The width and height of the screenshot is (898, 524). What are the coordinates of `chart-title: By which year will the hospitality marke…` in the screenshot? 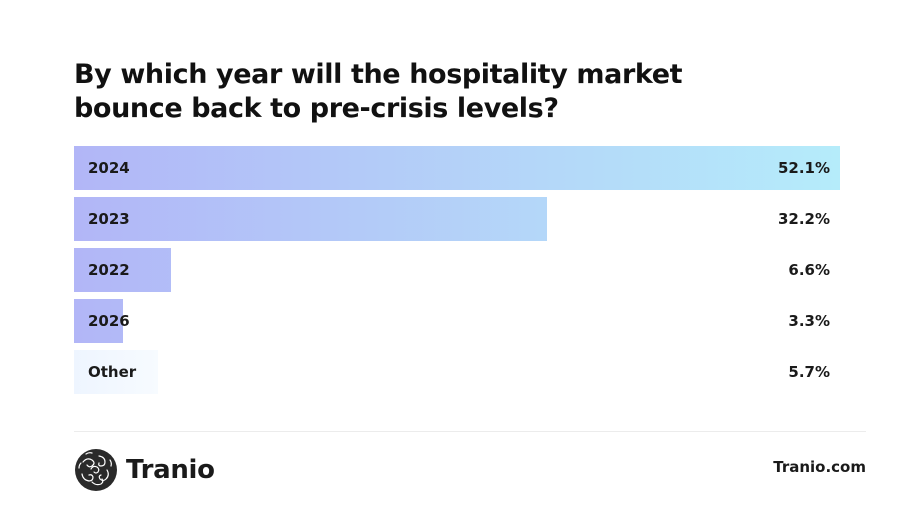 It's located at (378, 91).